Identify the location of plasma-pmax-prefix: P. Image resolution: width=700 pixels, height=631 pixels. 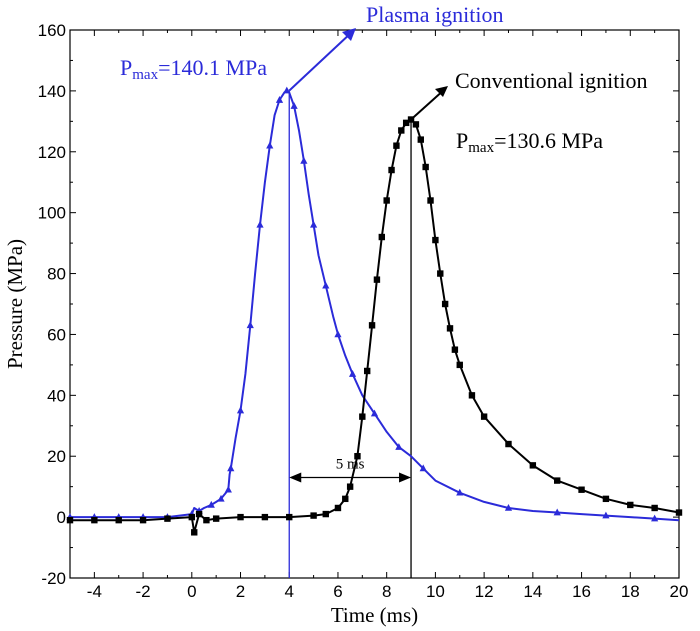
(126, 67).